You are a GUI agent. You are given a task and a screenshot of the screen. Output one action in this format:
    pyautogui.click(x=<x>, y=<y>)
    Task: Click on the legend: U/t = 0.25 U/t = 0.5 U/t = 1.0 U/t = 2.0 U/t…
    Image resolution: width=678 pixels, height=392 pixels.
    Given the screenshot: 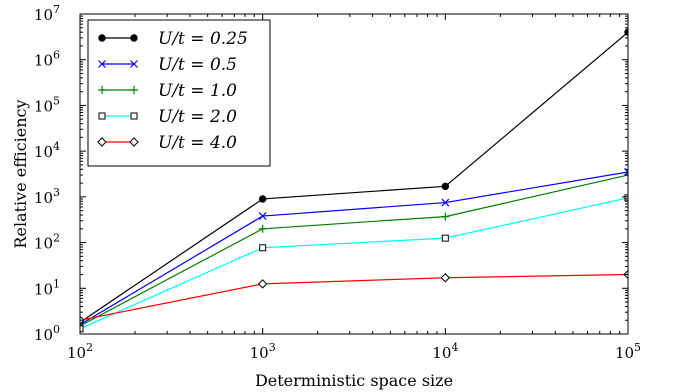 What is the action you would take?
    pyautogui.click(x=179, y=93)
    